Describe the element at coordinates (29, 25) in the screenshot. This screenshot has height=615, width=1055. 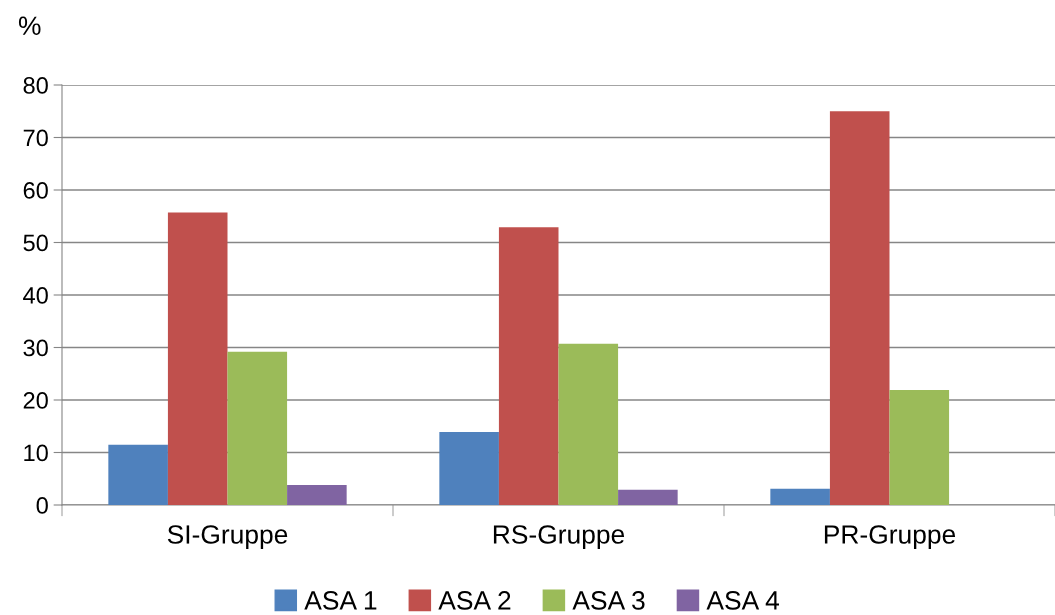
I see `y-axis-title: %` at that location.